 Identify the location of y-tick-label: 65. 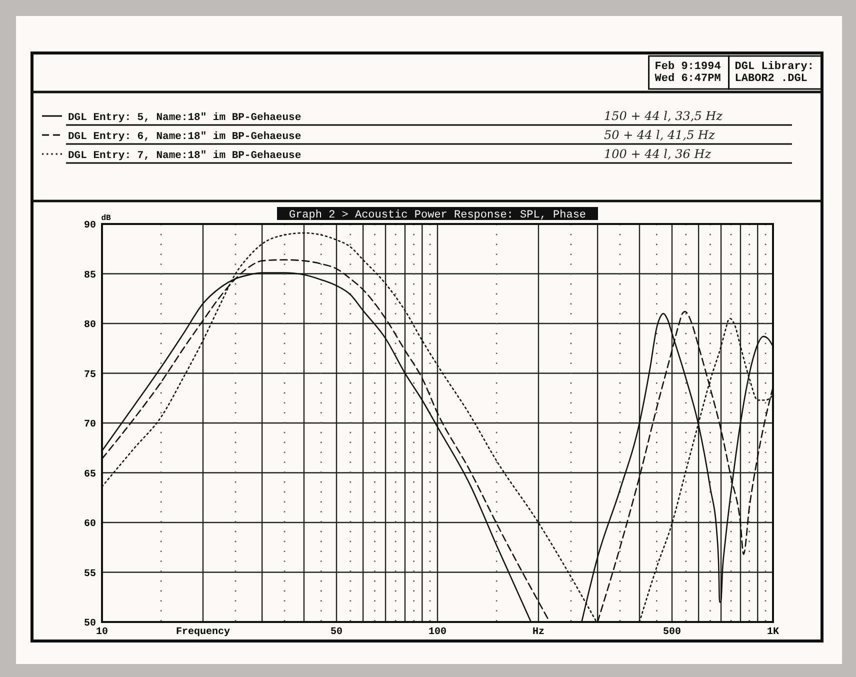
(90, 474).